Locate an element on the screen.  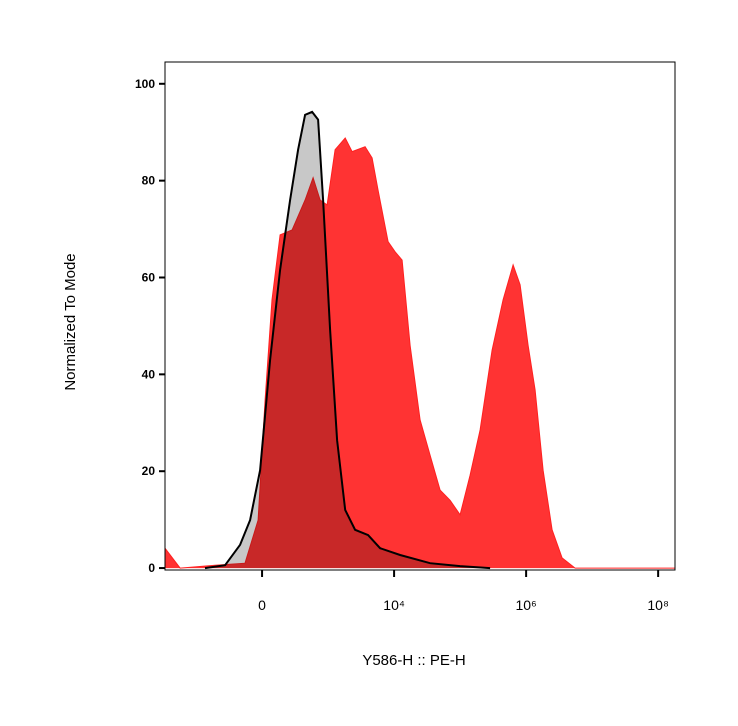
x-tick-label: 10⁶ is located at coordinates (525, 605).